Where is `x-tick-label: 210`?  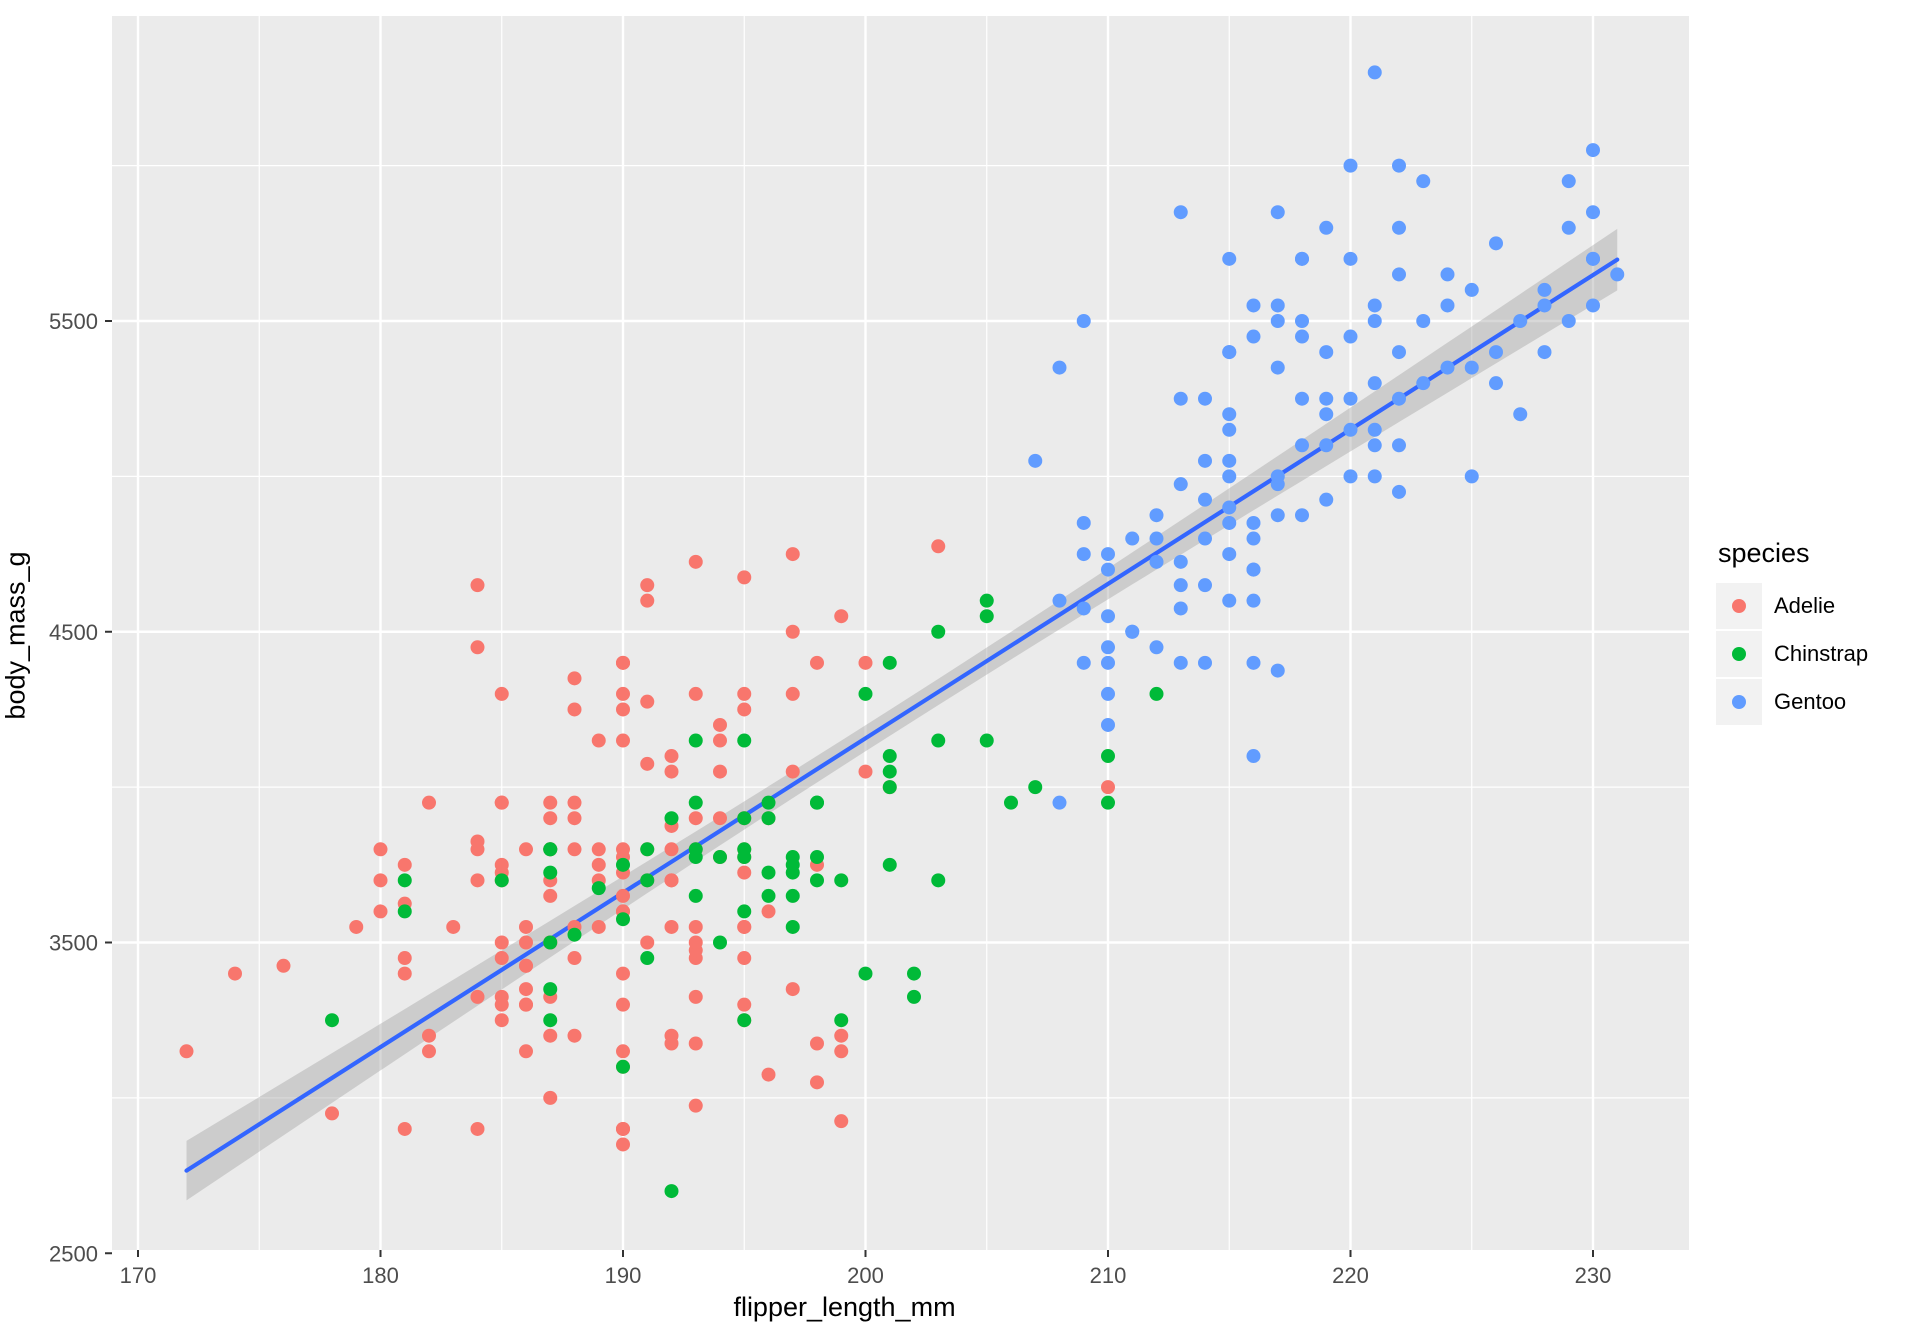 x-tick-label: 210 is located at coordinates (1108, 1275).